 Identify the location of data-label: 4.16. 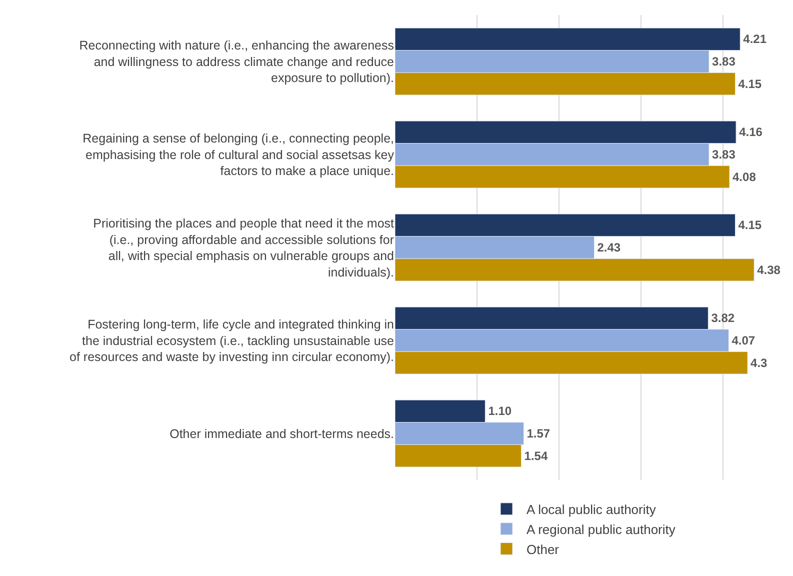
(751, 132).